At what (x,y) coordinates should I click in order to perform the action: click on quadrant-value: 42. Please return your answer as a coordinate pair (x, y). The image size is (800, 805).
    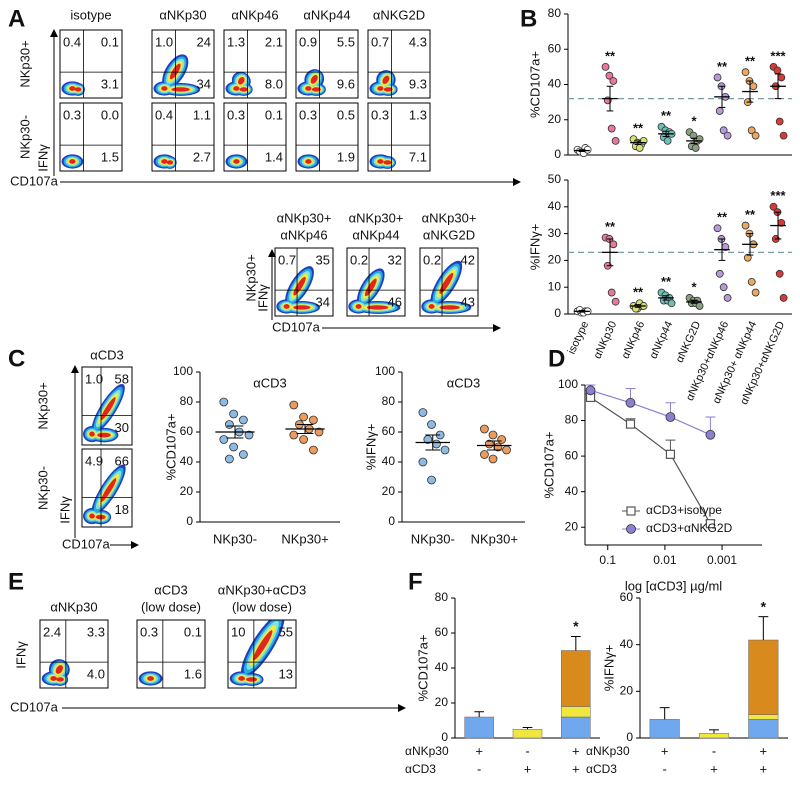
    Looking at the image, I should click on (468, 259).